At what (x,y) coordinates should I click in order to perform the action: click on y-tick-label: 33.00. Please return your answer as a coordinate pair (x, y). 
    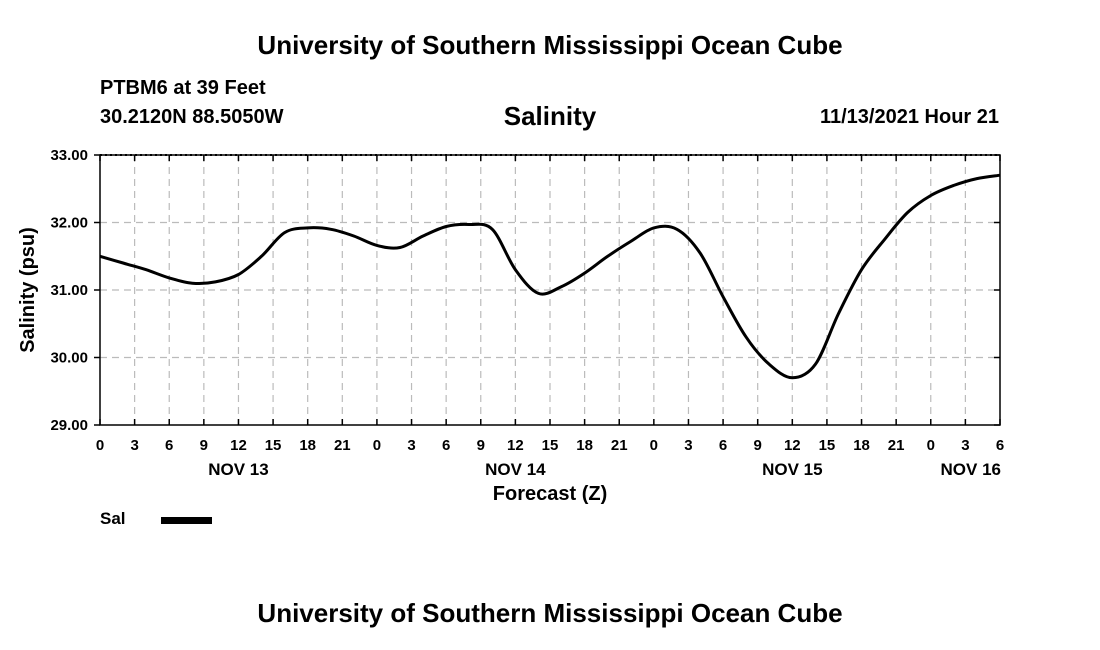
    Looking at the image, I should click on (69, 155).